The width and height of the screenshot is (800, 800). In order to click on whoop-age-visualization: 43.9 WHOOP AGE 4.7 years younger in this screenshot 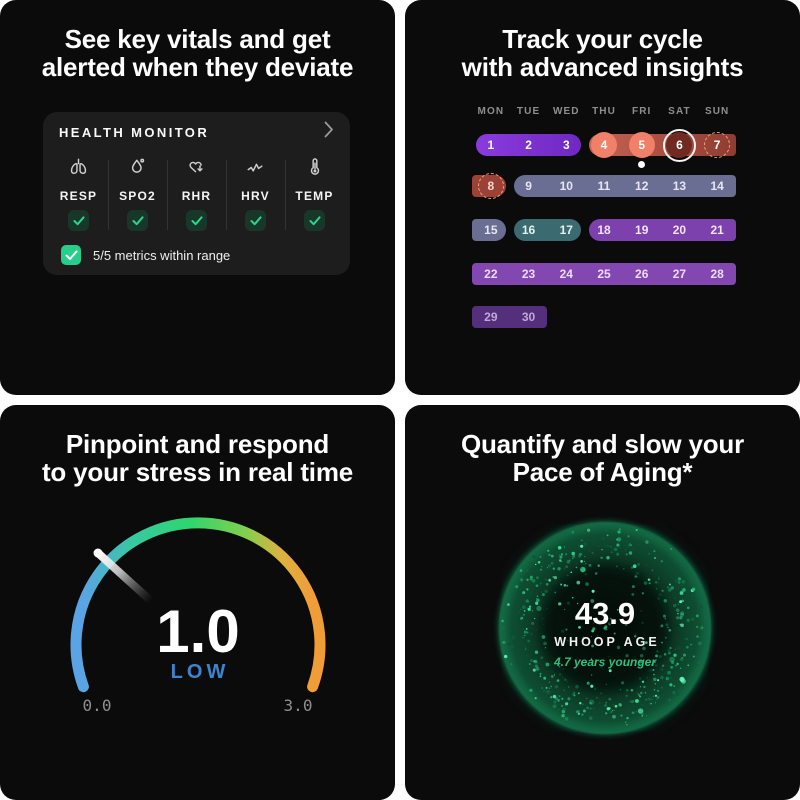, I will do `click(605, 628)`.